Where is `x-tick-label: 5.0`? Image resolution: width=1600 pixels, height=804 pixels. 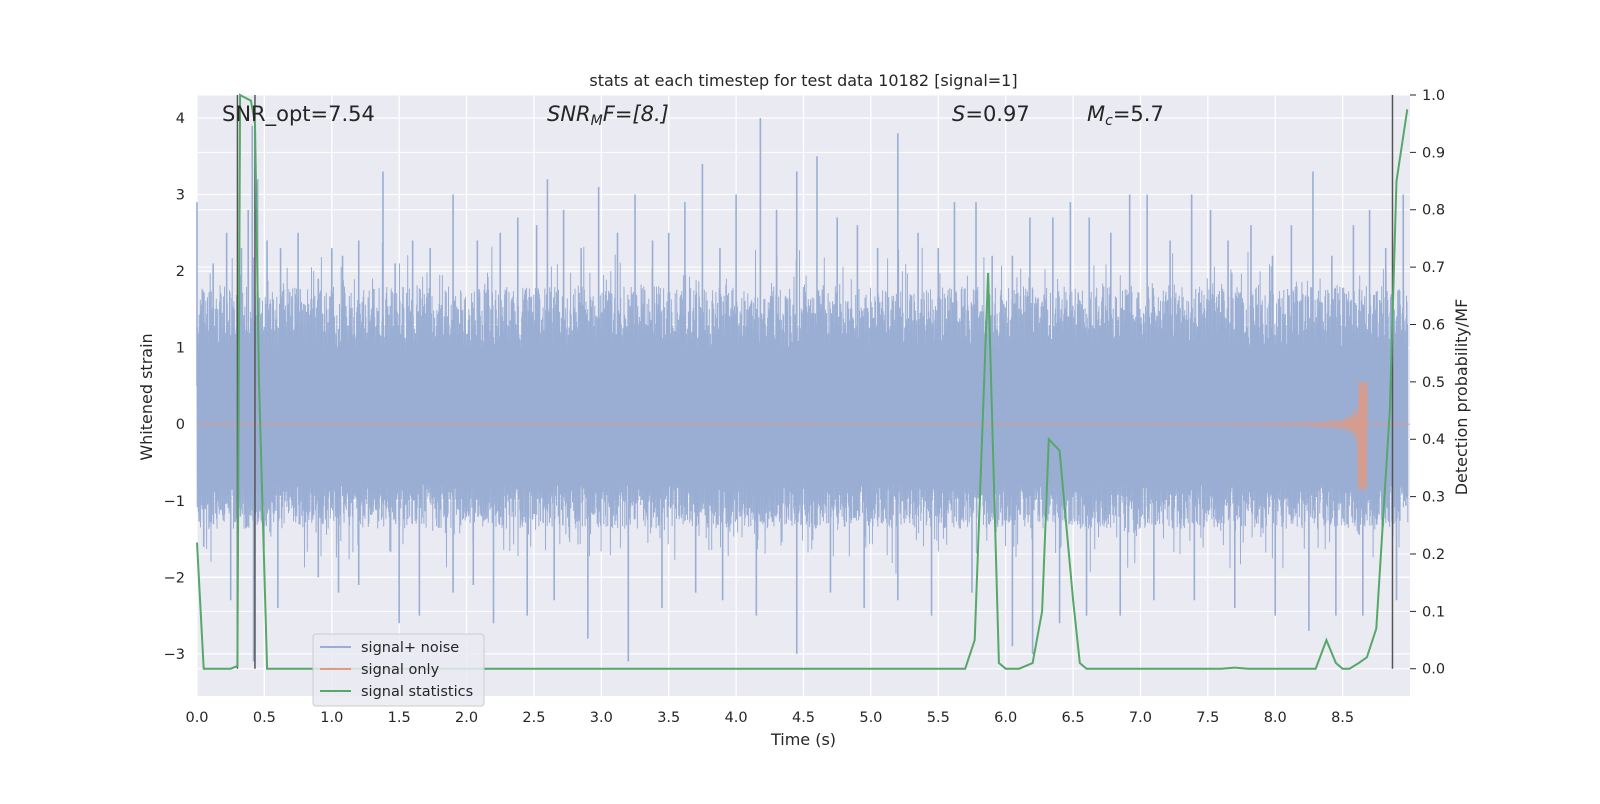
x-tick-label: 5.0 is located at coordinates (870, 718).